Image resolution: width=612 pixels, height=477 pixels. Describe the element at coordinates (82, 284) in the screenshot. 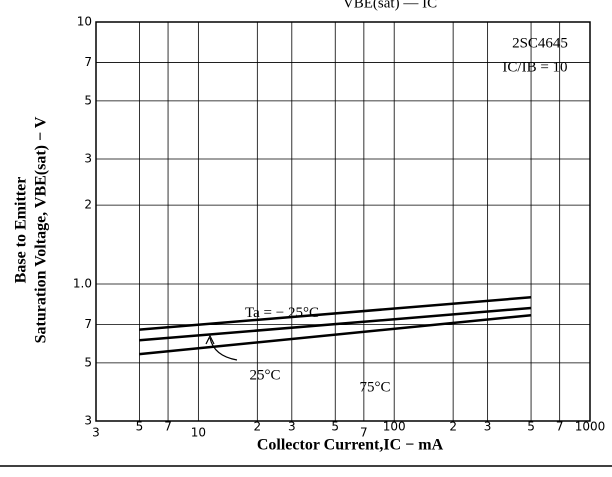

I see `y-tick-label: 1.0` at that location.